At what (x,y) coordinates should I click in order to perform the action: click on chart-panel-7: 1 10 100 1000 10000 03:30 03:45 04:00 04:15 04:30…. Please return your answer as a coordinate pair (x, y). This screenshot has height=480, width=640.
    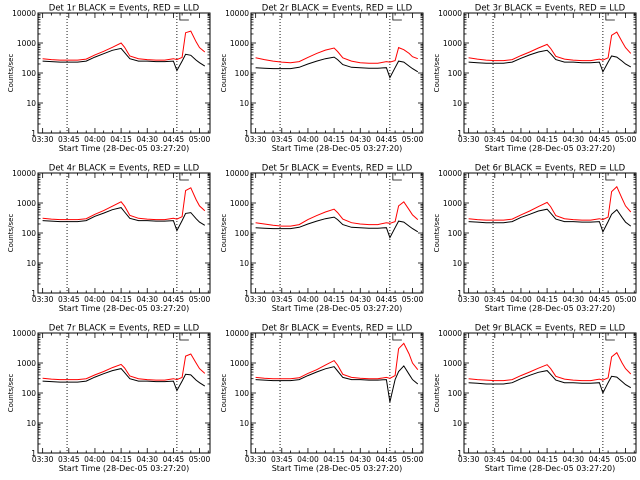
    Looking at the image, I should click on (109, 399).